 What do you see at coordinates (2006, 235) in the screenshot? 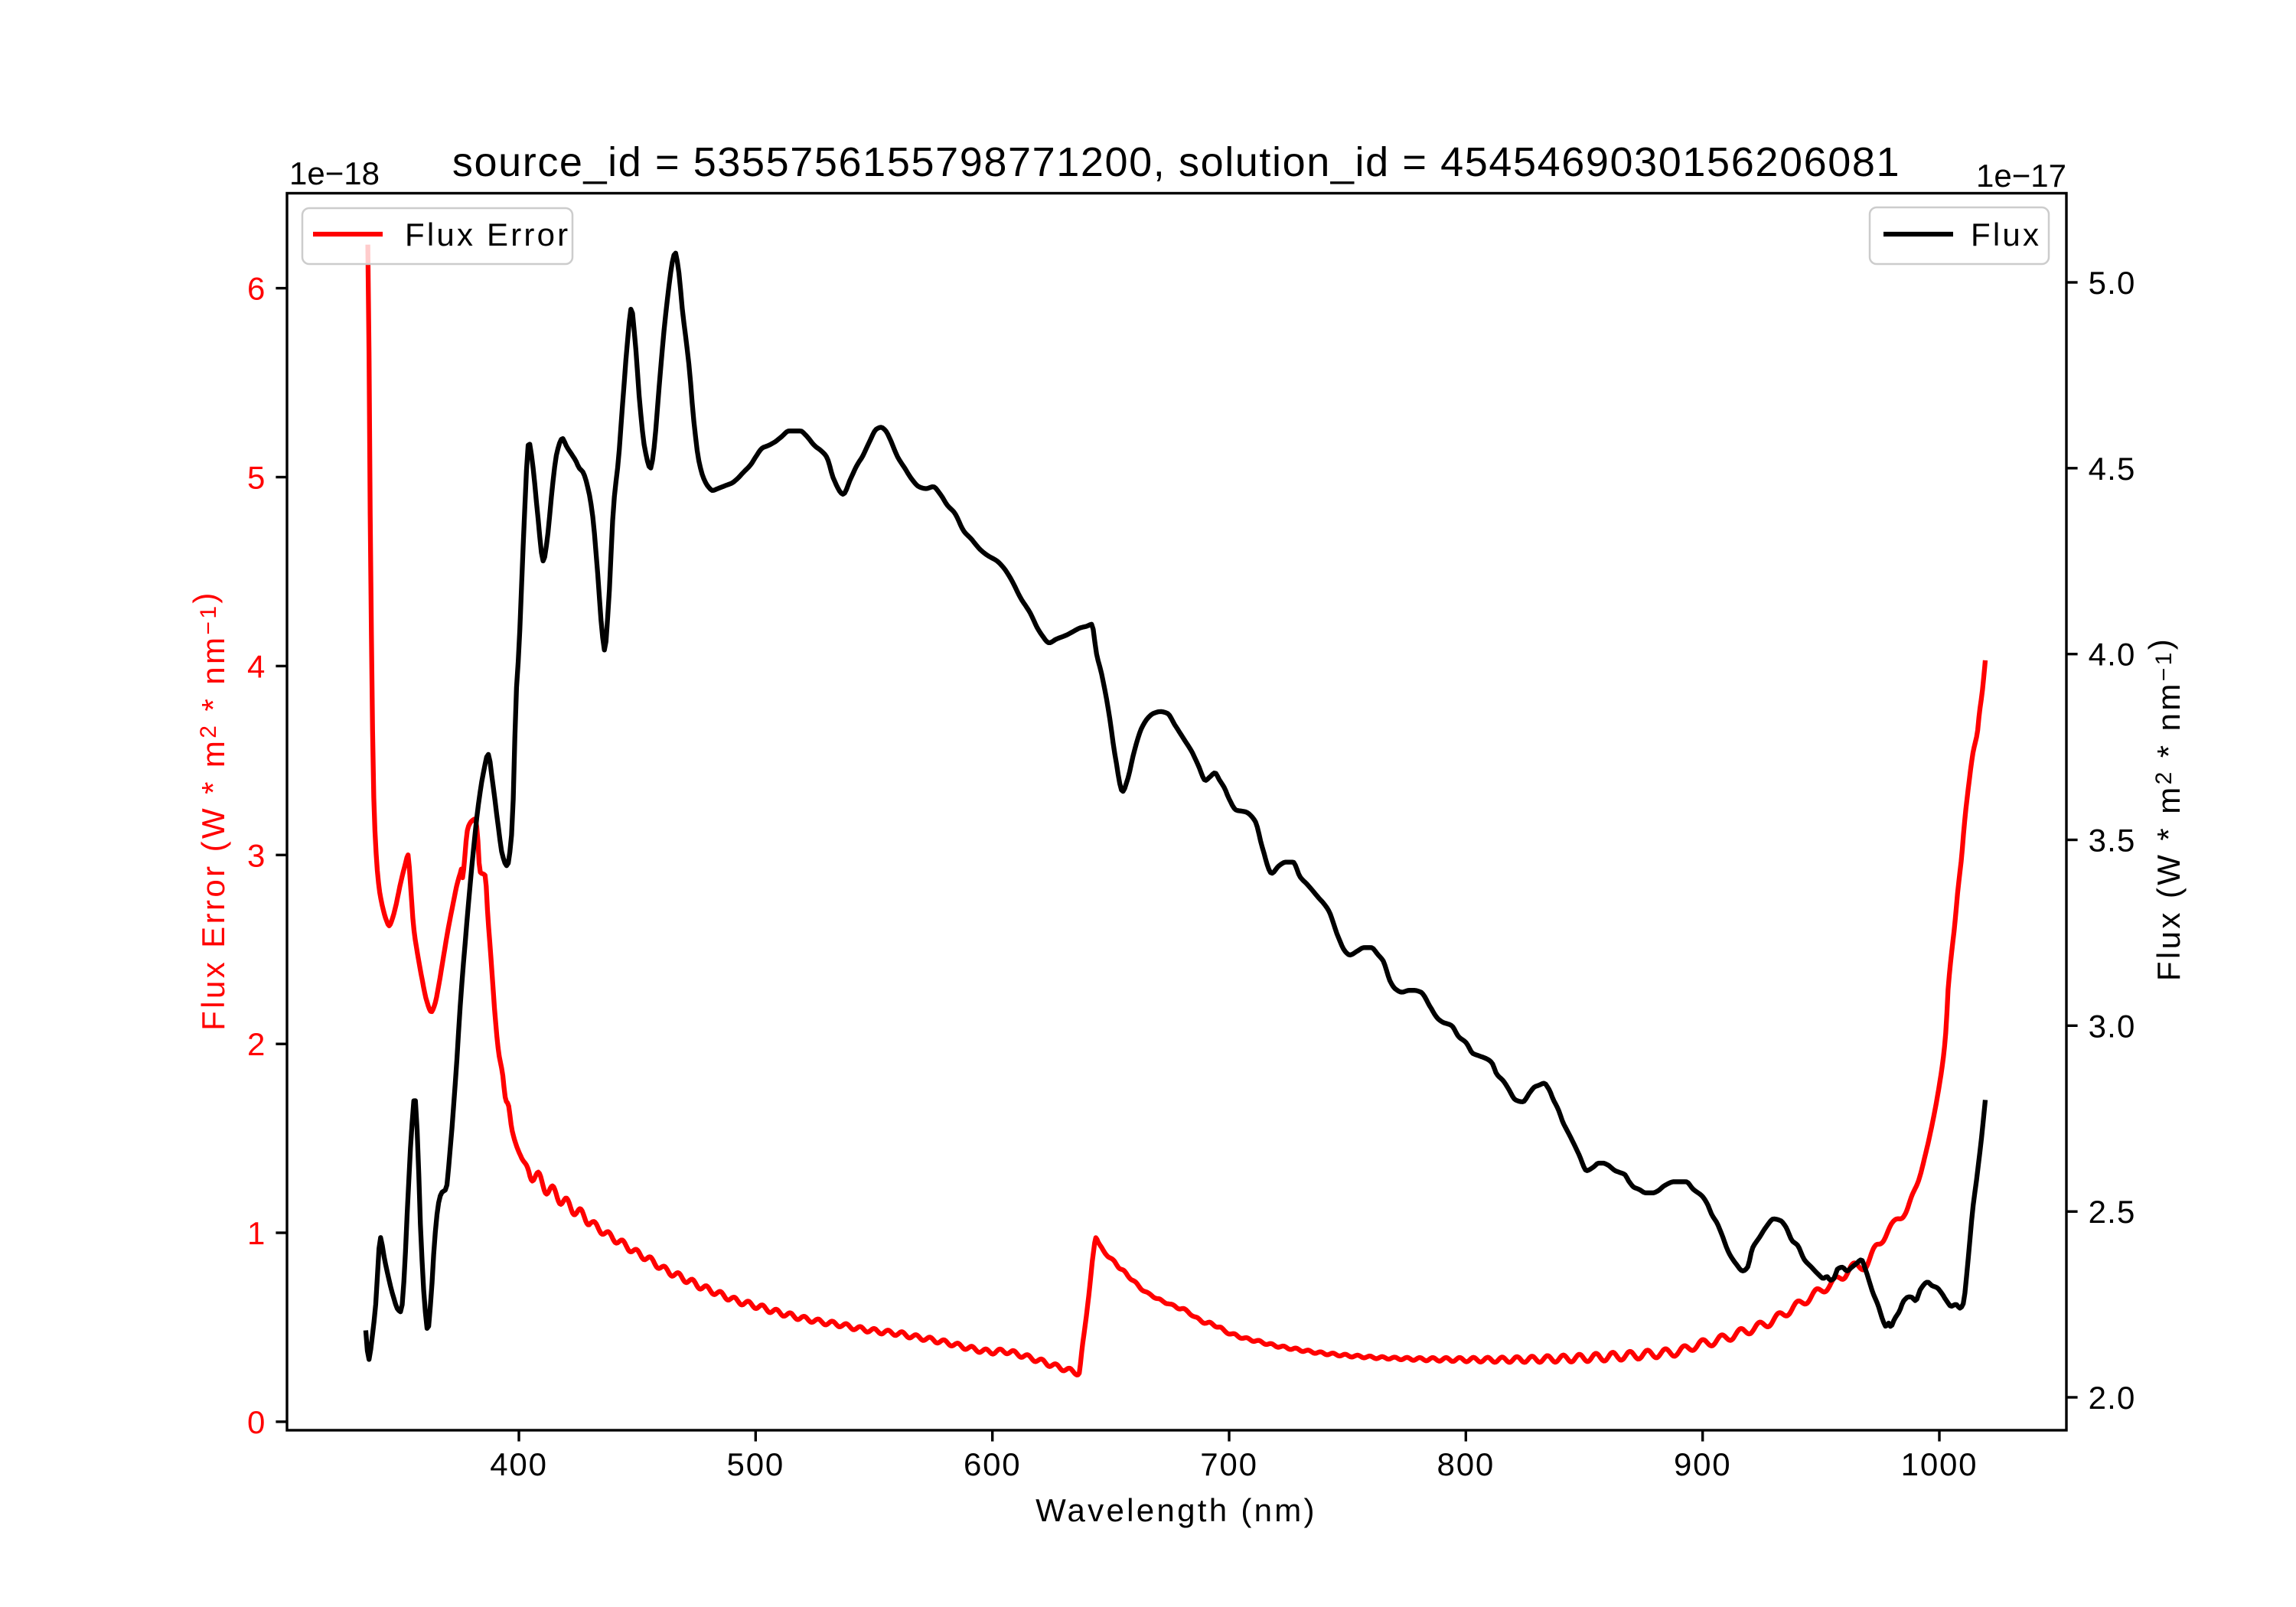
I see `svg-text: Flux` at bounding box center [2006, 235].